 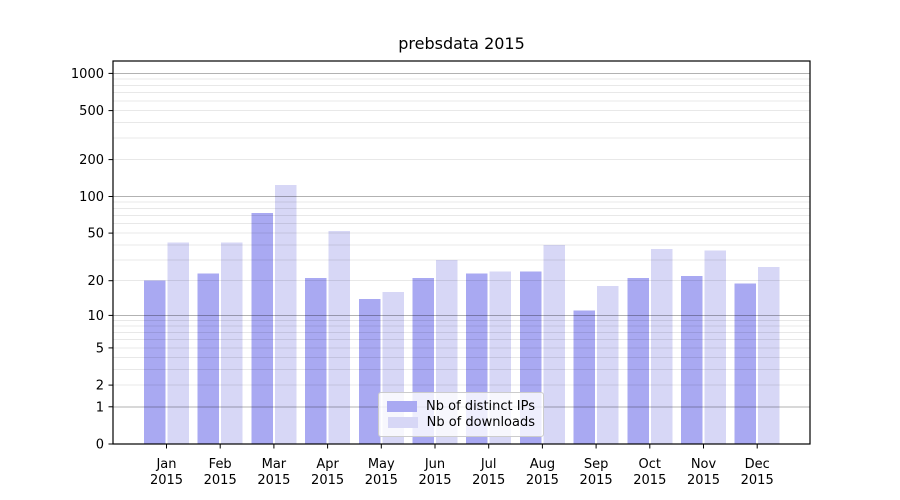 What do you see at coordinates (757, 472) in the screenshot?
I see `x-axis-tick-label: Dec 2015` at bounding box center [757, 472].